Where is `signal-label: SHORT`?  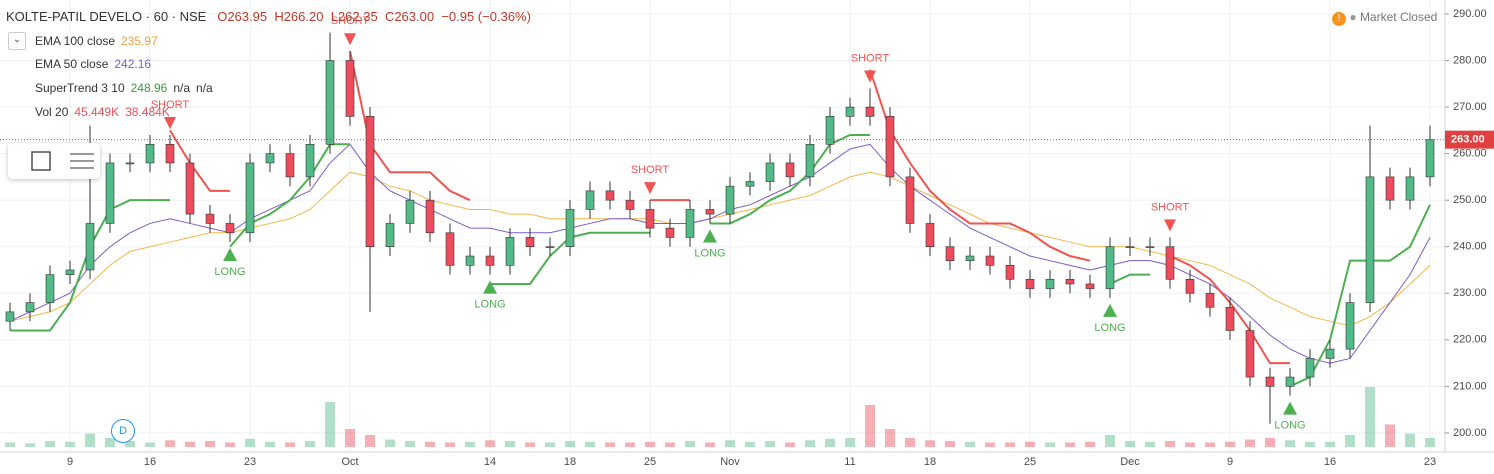 signal-label: SHORT is located at coordinates (870, 58).